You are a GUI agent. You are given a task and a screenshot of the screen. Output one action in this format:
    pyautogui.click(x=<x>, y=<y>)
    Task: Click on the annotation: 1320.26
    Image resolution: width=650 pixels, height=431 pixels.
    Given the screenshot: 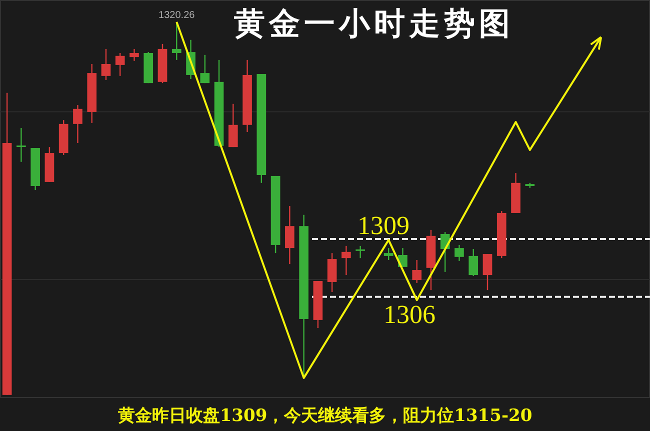 What is the action you would take?
    pyautogui.click(x=177, y=15)
    